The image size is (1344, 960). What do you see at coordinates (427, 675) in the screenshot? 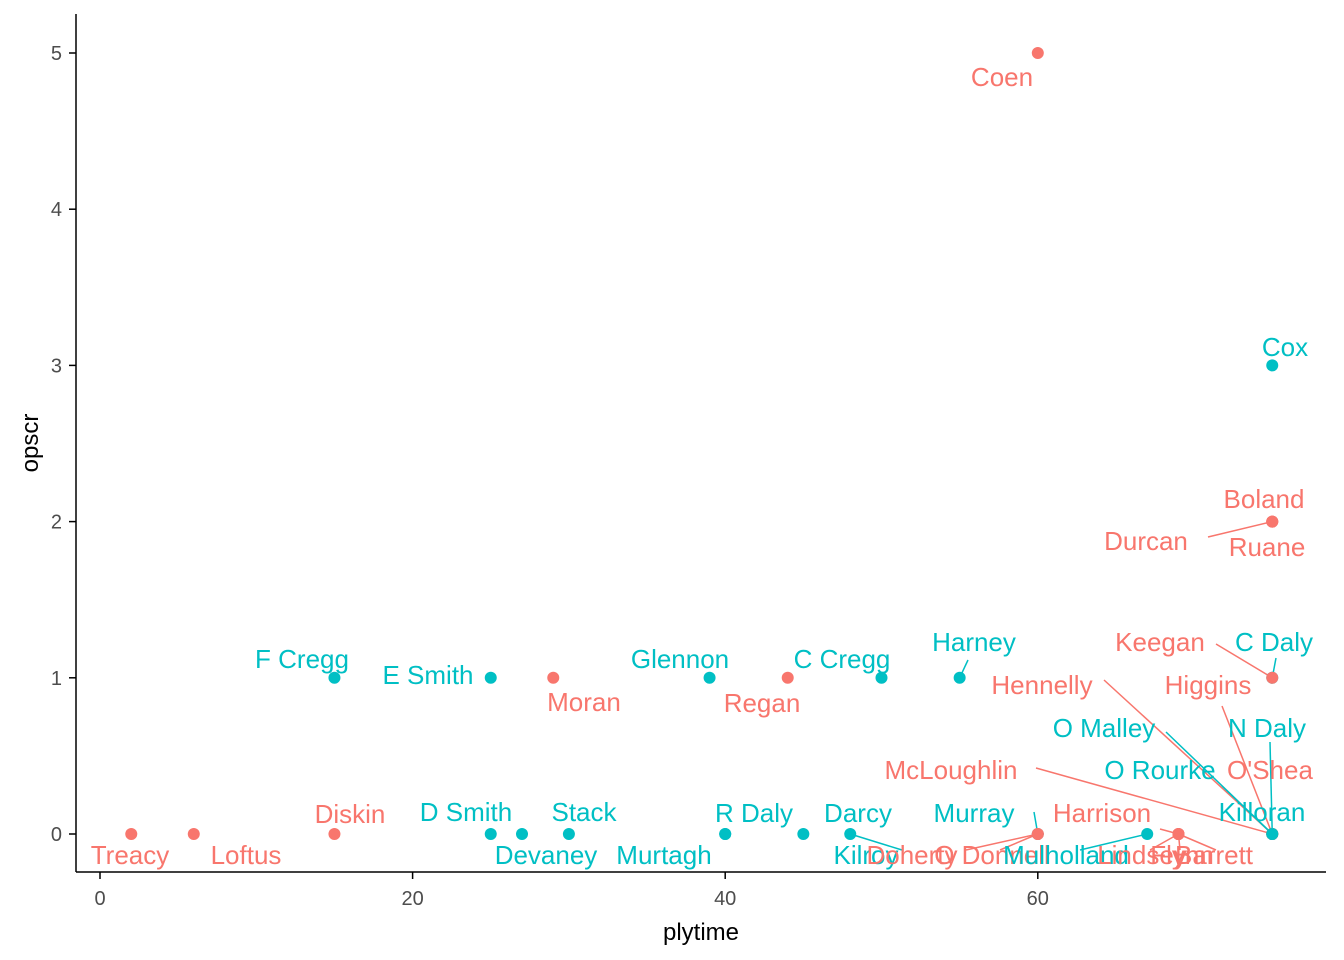
I see `point-label: E Smith` at bounding box center [427, 675].